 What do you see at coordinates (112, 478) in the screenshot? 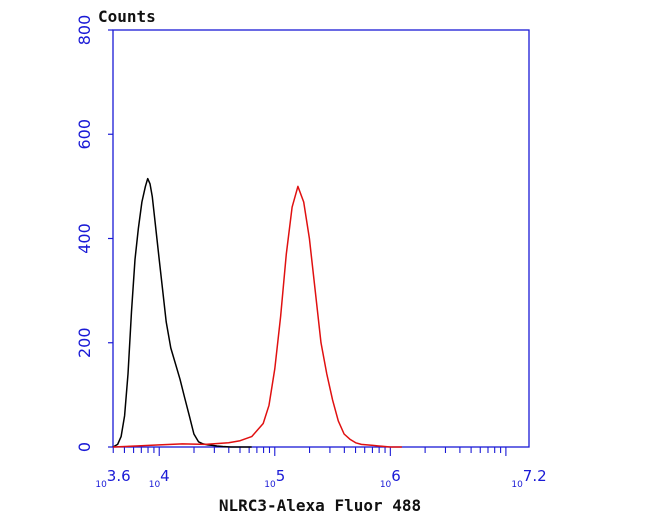
I see `x-tick-label: 103.6` at bounding box center [112, 478].